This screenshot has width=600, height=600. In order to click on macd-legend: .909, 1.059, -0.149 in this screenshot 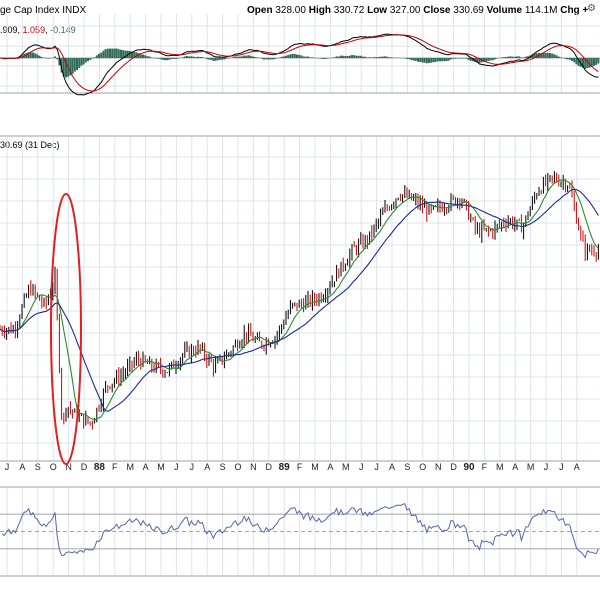, I will do `click(38, 30)`.